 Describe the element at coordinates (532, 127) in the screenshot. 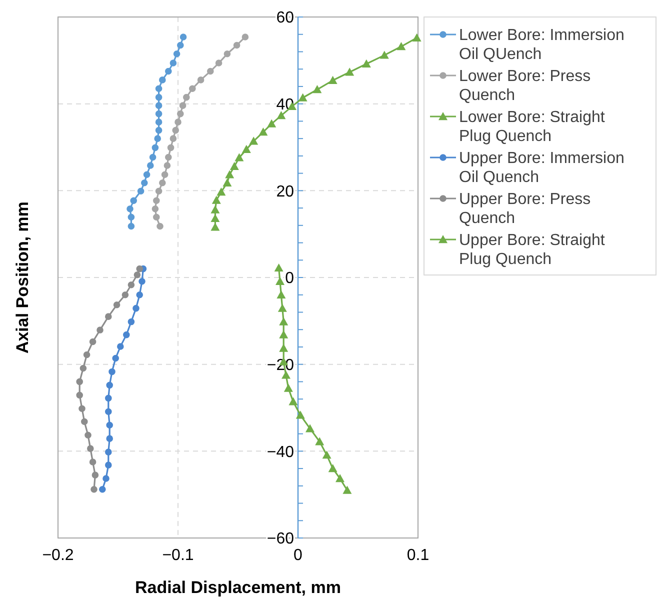

I see `legend-label: Lower Bore: Straight Plug Quench` at that location.